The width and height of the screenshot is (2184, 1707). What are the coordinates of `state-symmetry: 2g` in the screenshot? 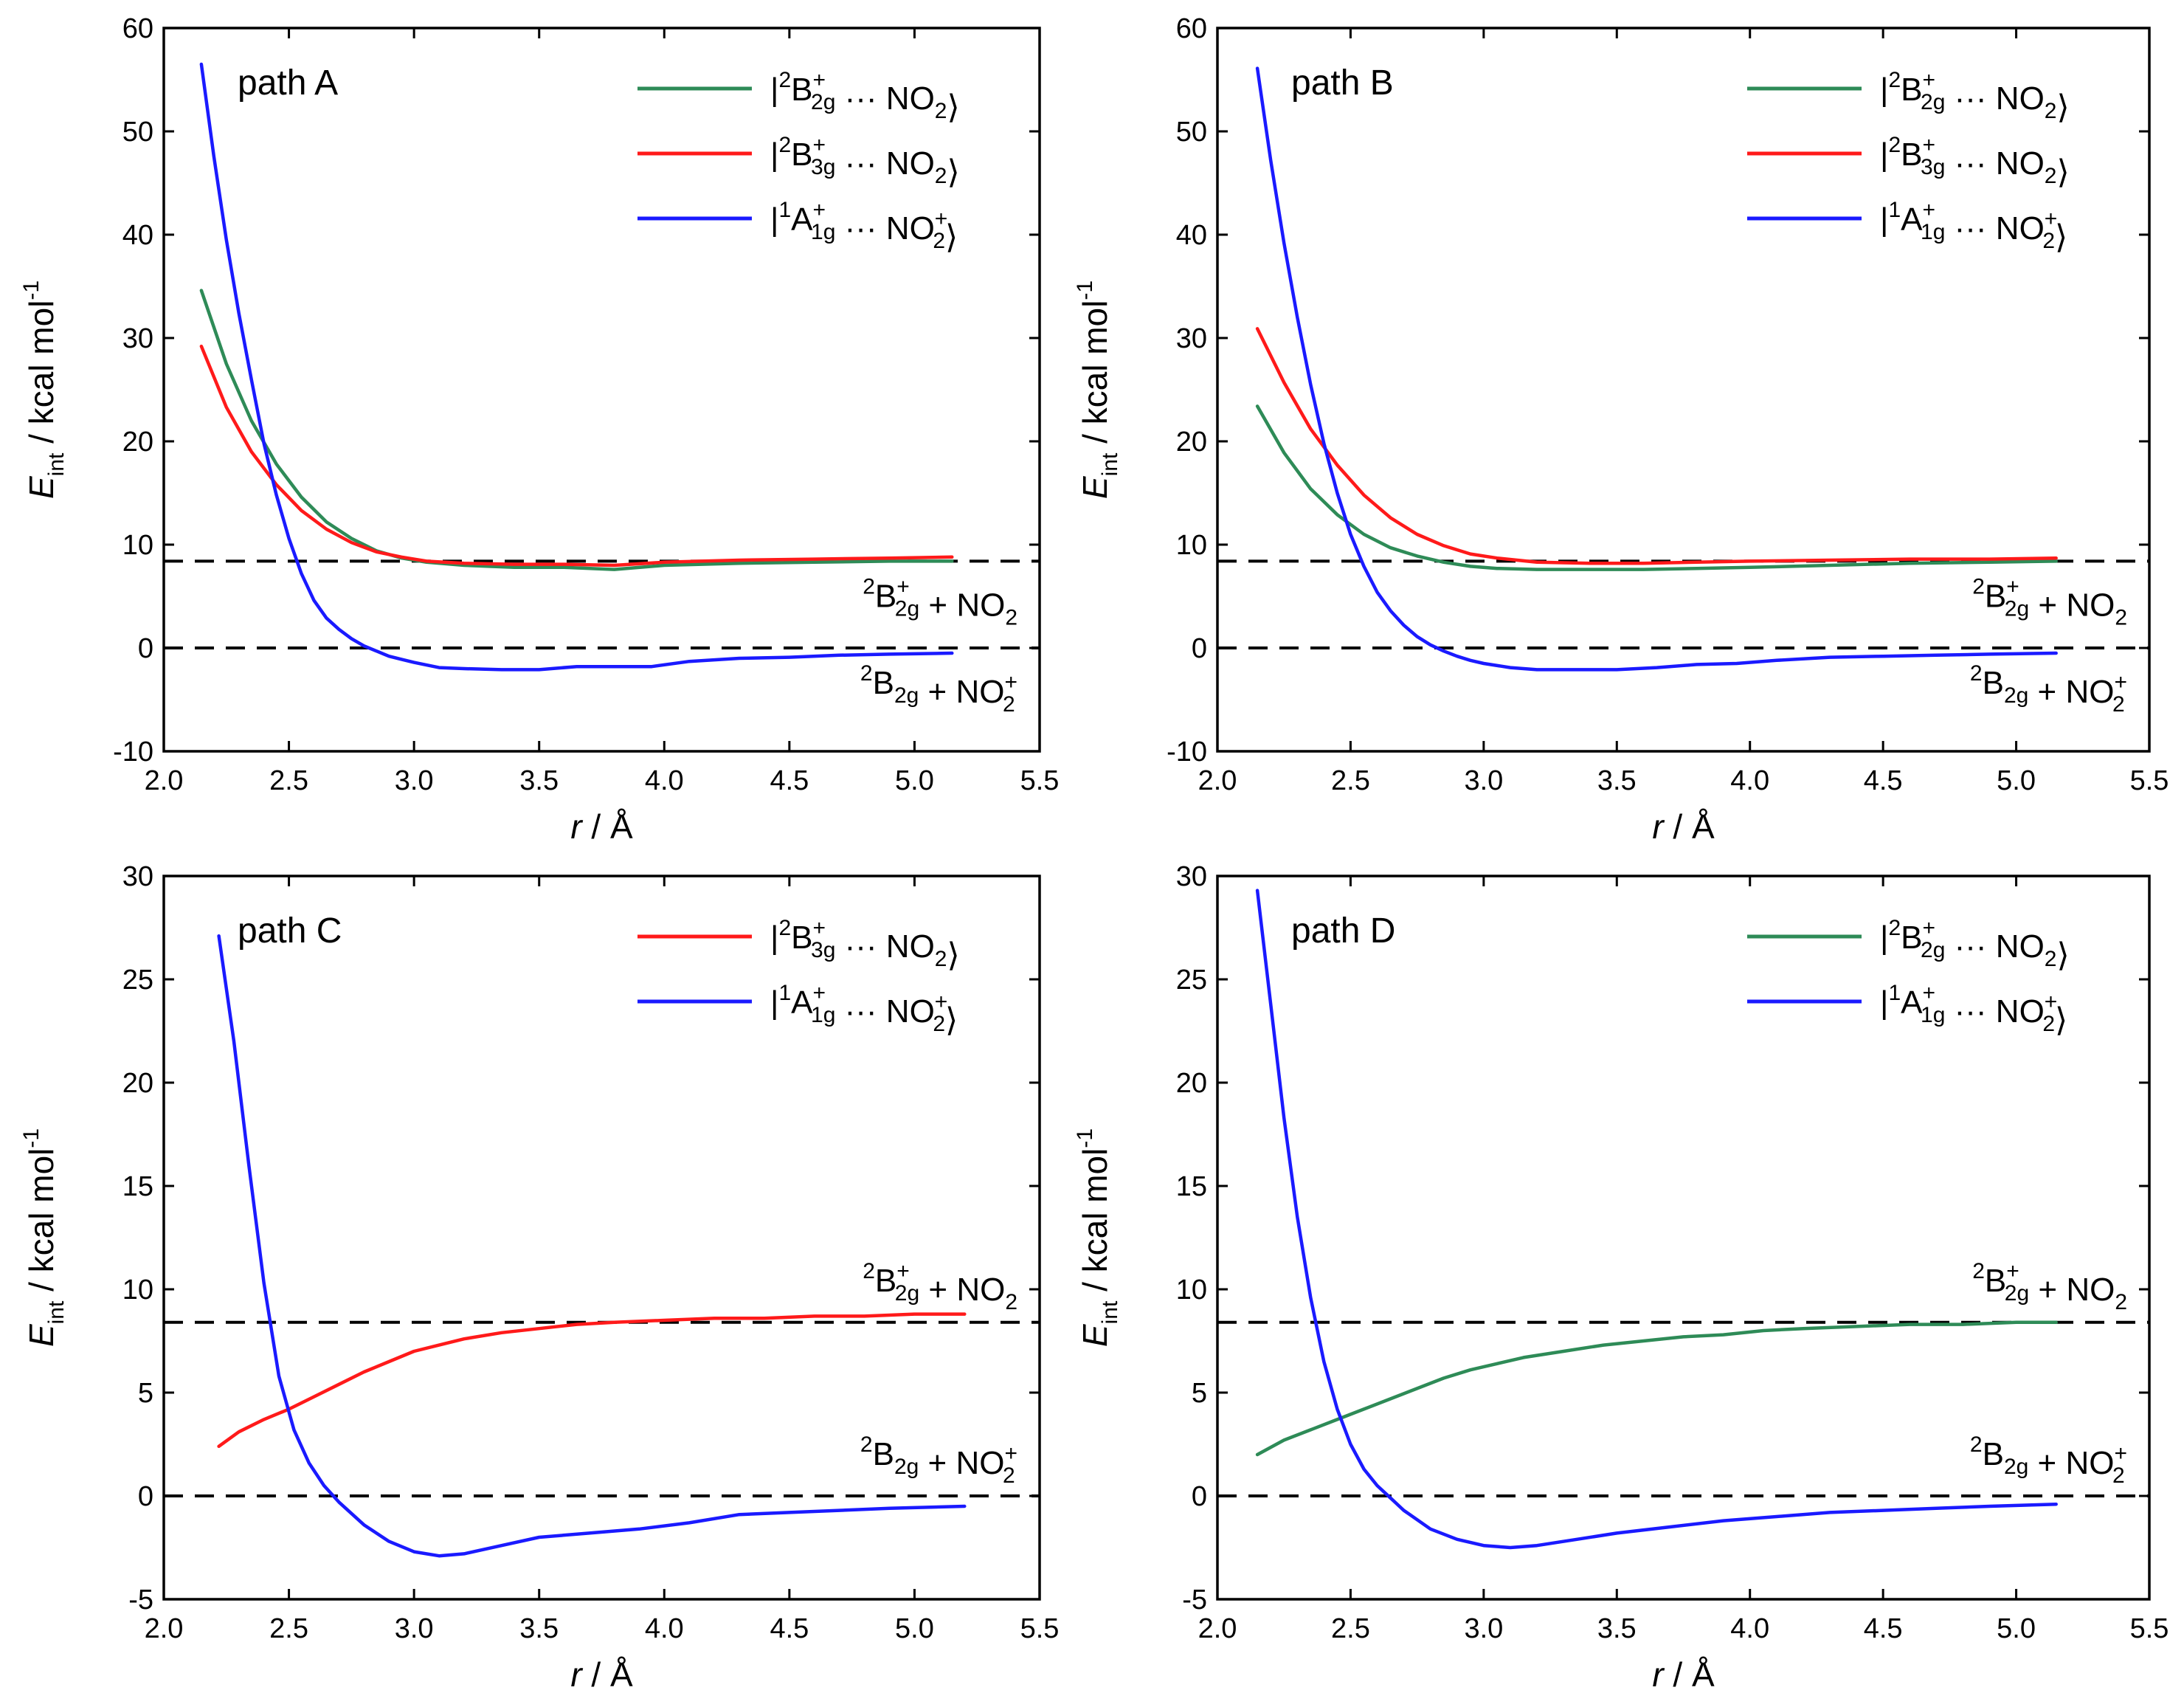 It's located at (2016, 1467).